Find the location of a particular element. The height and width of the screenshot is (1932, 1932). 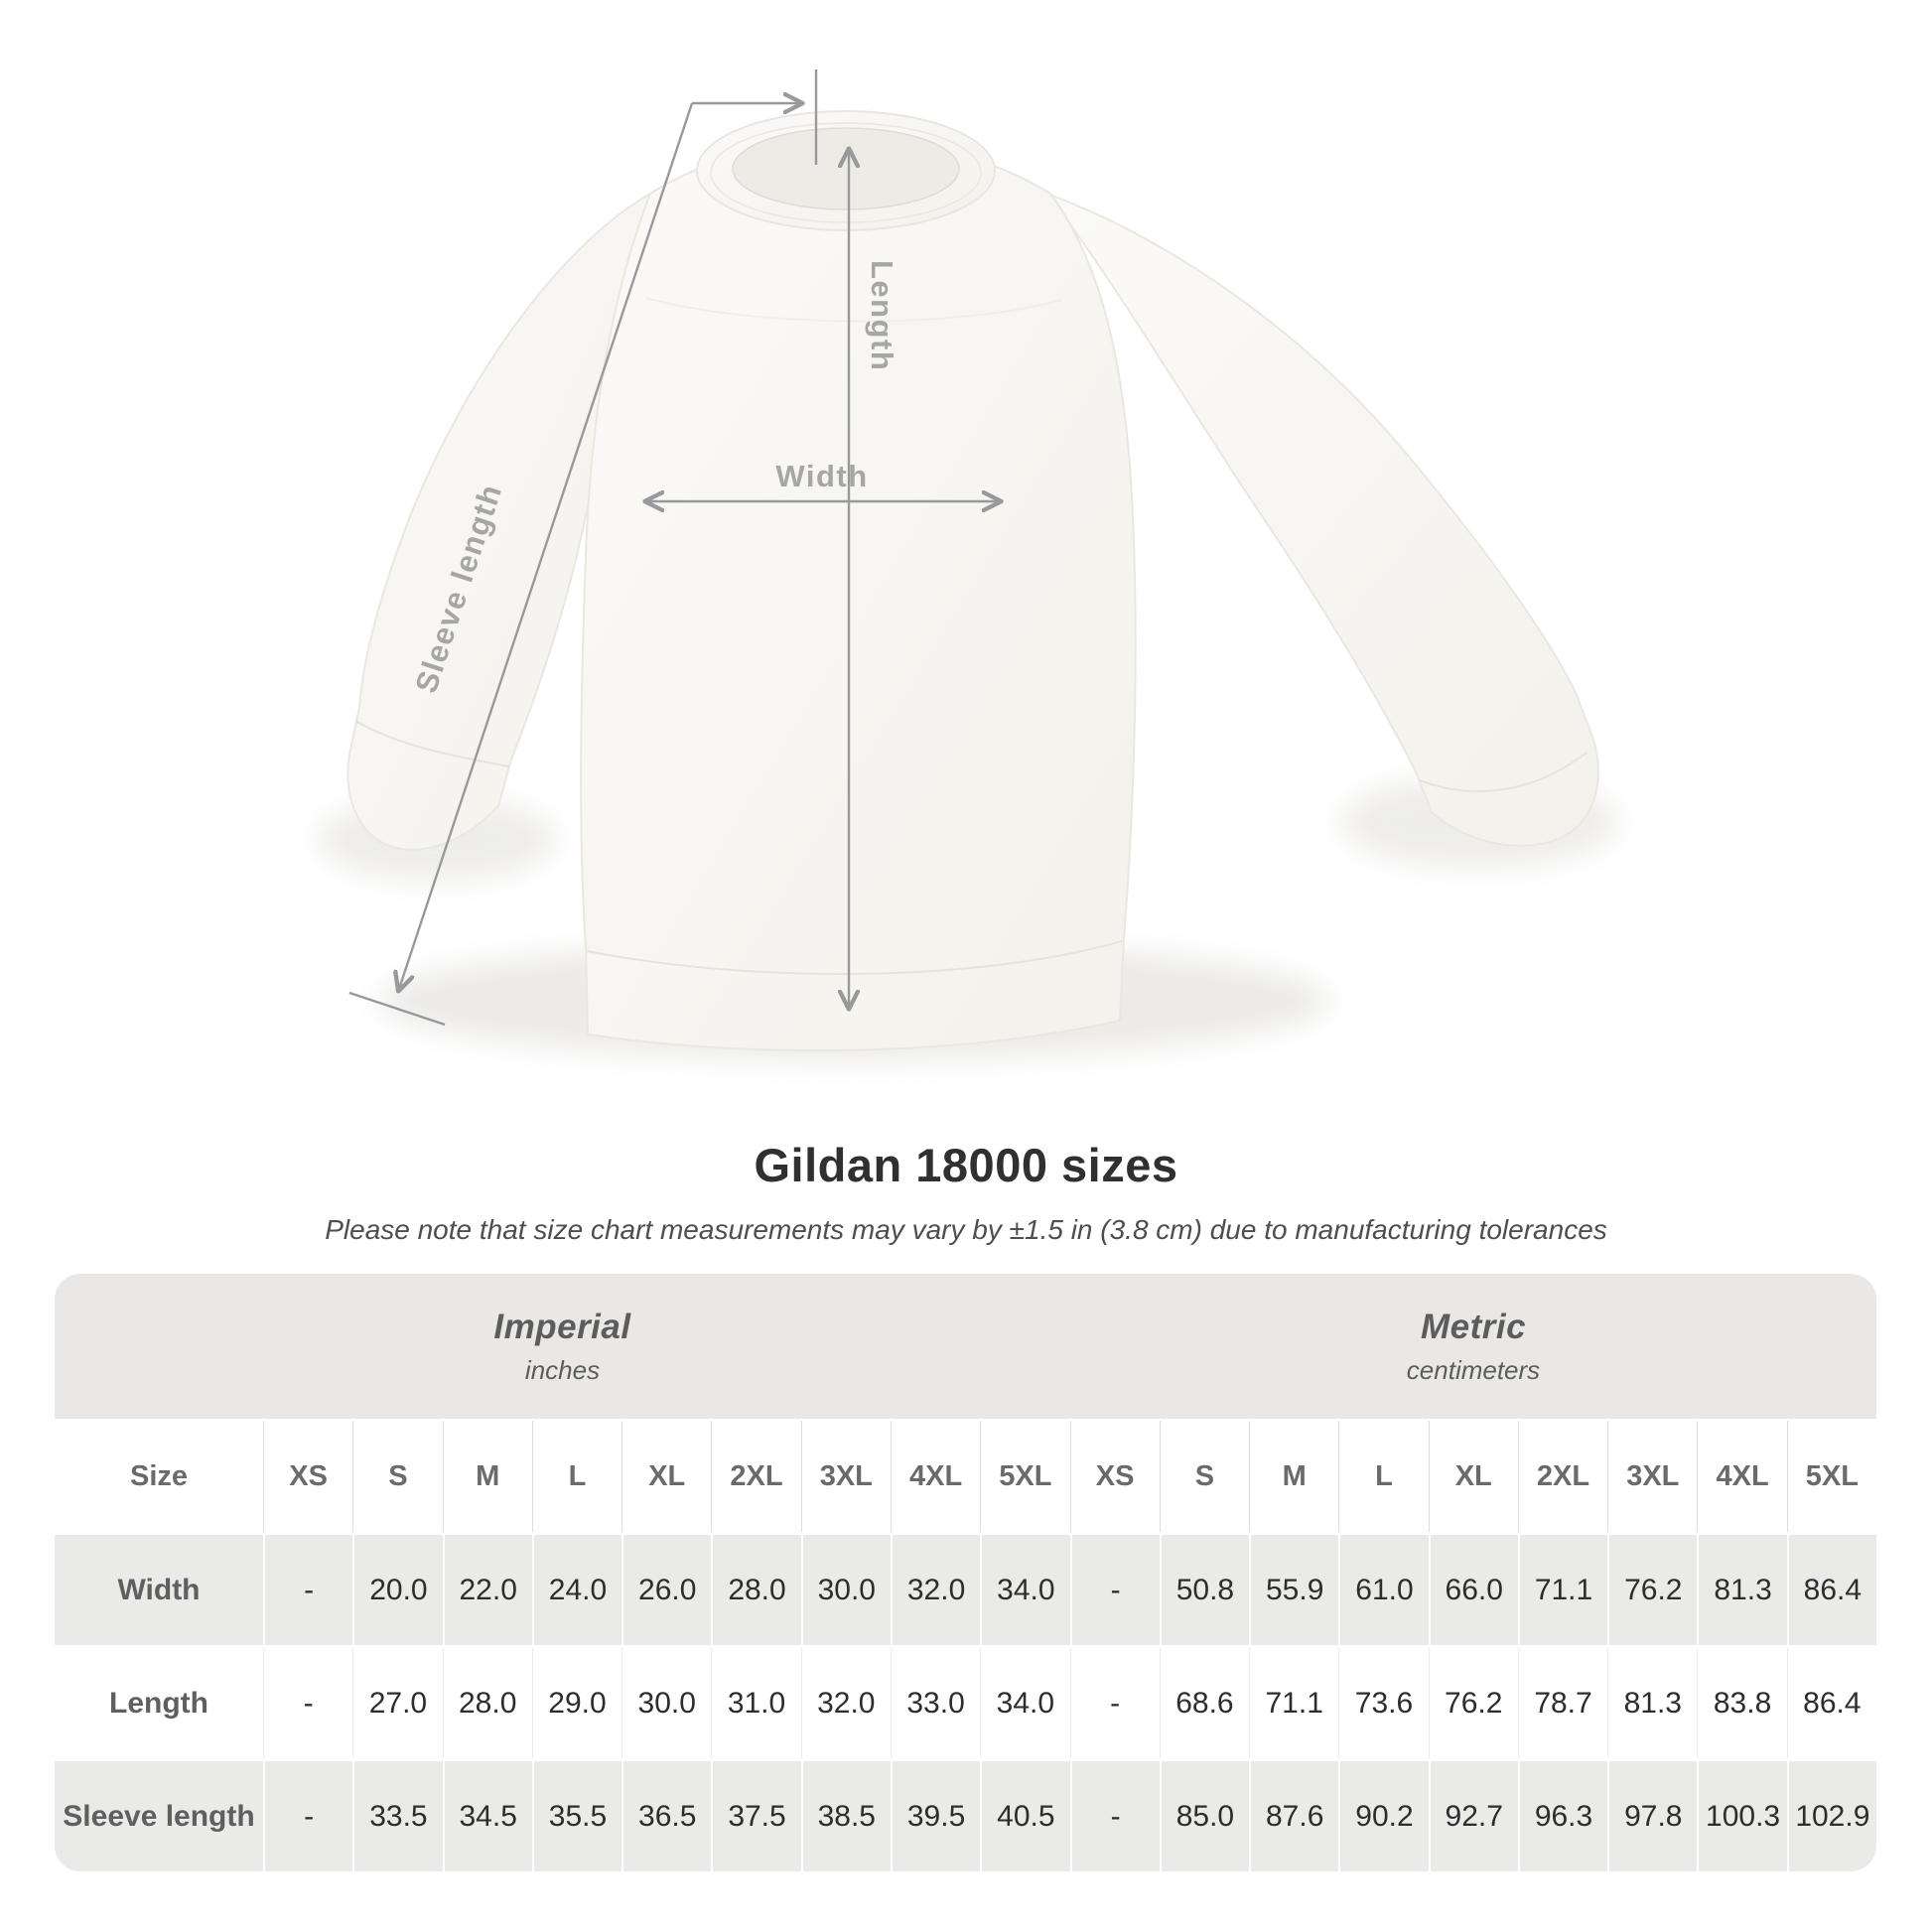

length-label: Length is located at coordinates (882, 316).